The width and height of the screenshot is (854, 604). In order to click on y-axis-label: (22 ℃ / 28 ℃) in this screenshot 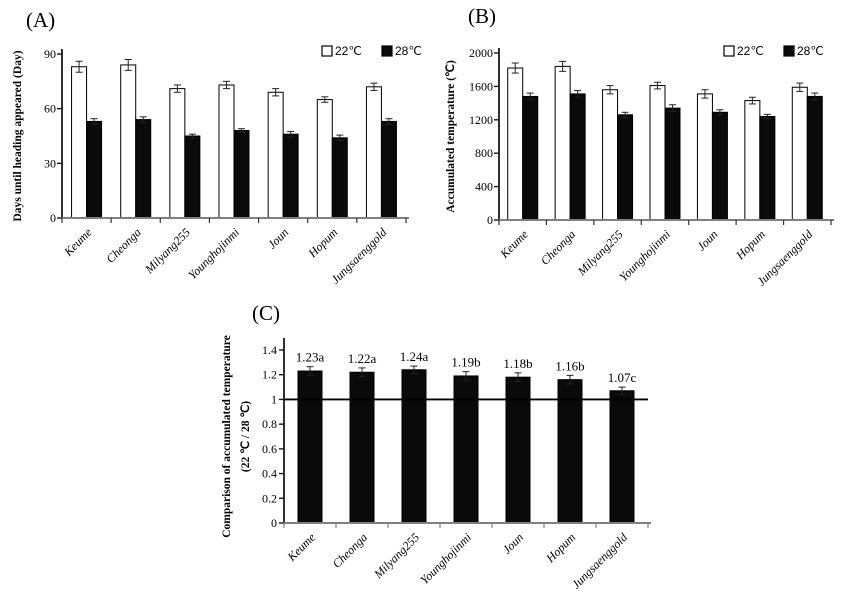, I will do `click(245, 436)`.